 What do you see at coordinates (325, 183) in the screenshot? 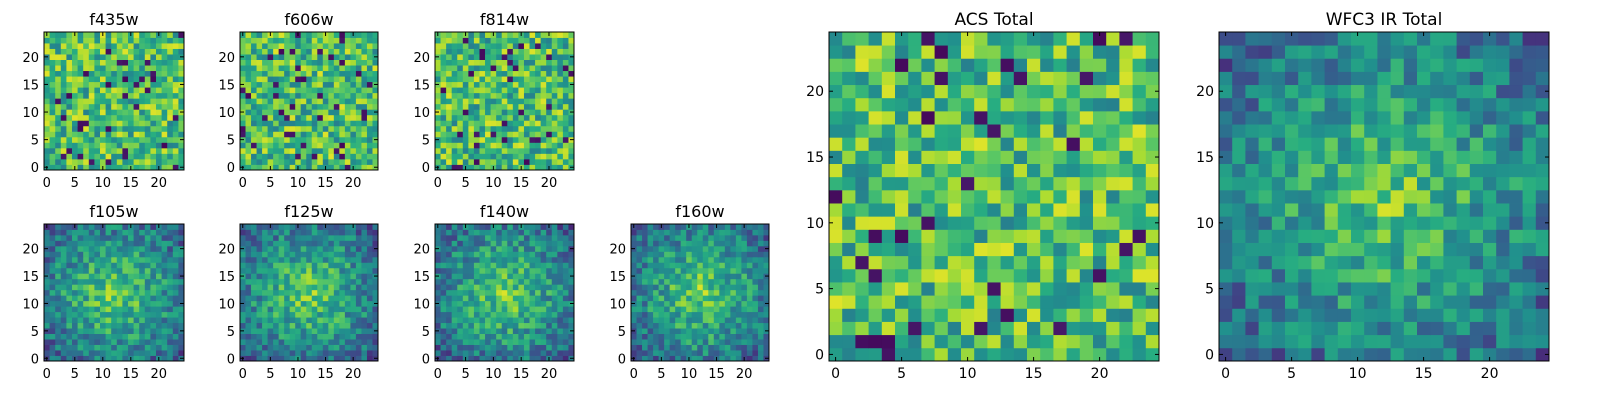
I see `x-tick-label: 15` at bounding box center [325, 183].